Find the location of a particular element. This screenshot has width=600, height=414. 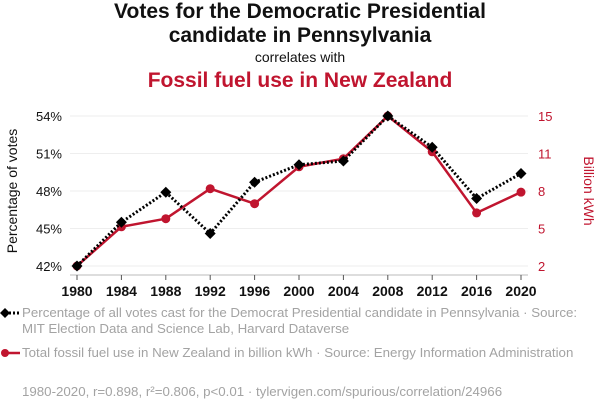

chart-subtitle: Fossil fuel use in New Zealand is located at coordinates (300, 80).